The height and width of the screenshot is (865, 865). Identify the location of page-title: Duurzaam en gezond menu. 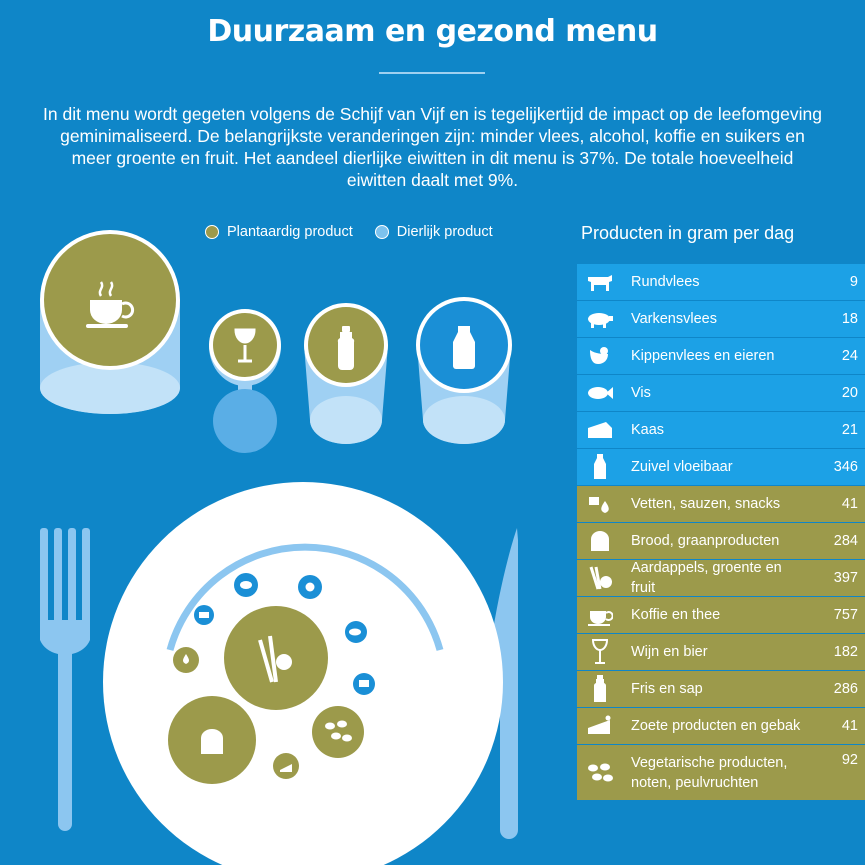
(432, 31).